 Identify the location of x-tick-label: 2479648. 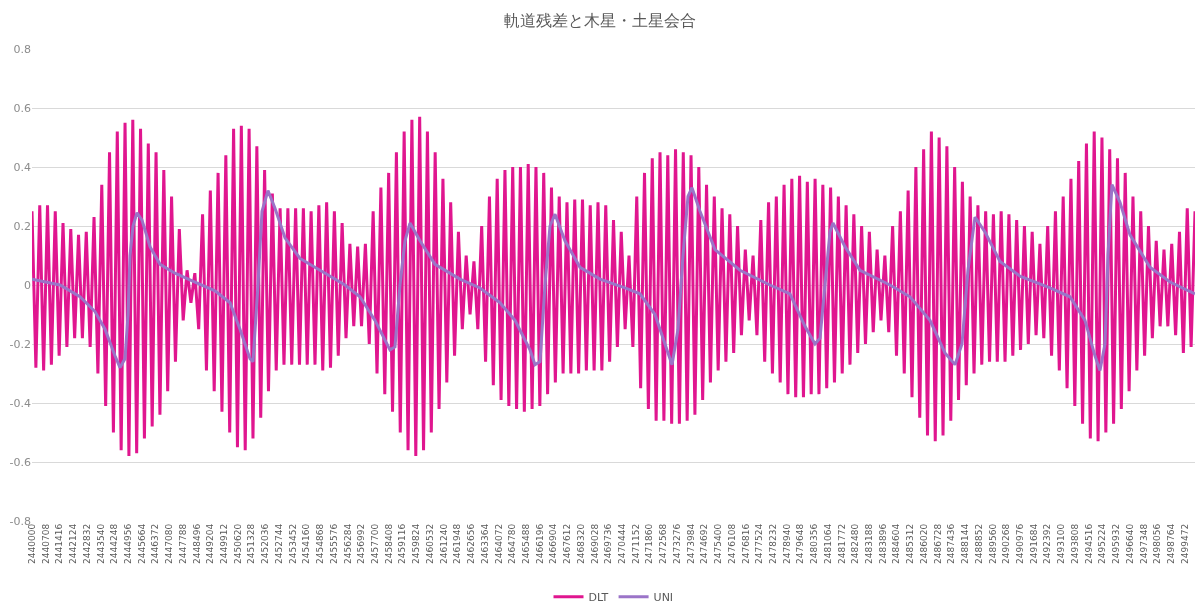
(800, 543).